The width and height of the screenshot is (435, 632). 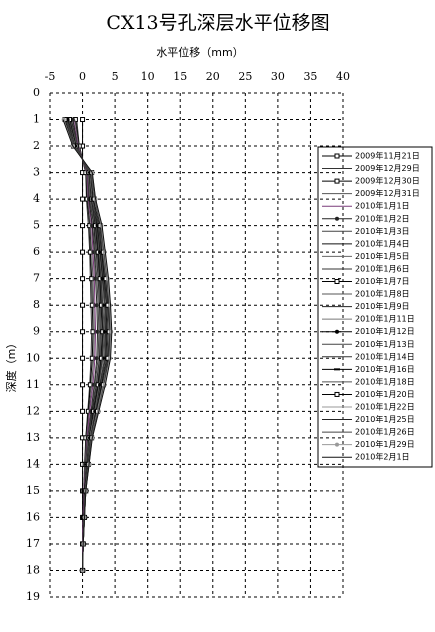 I want to click on y-tick-label: 8, so click(x=36, y=304).